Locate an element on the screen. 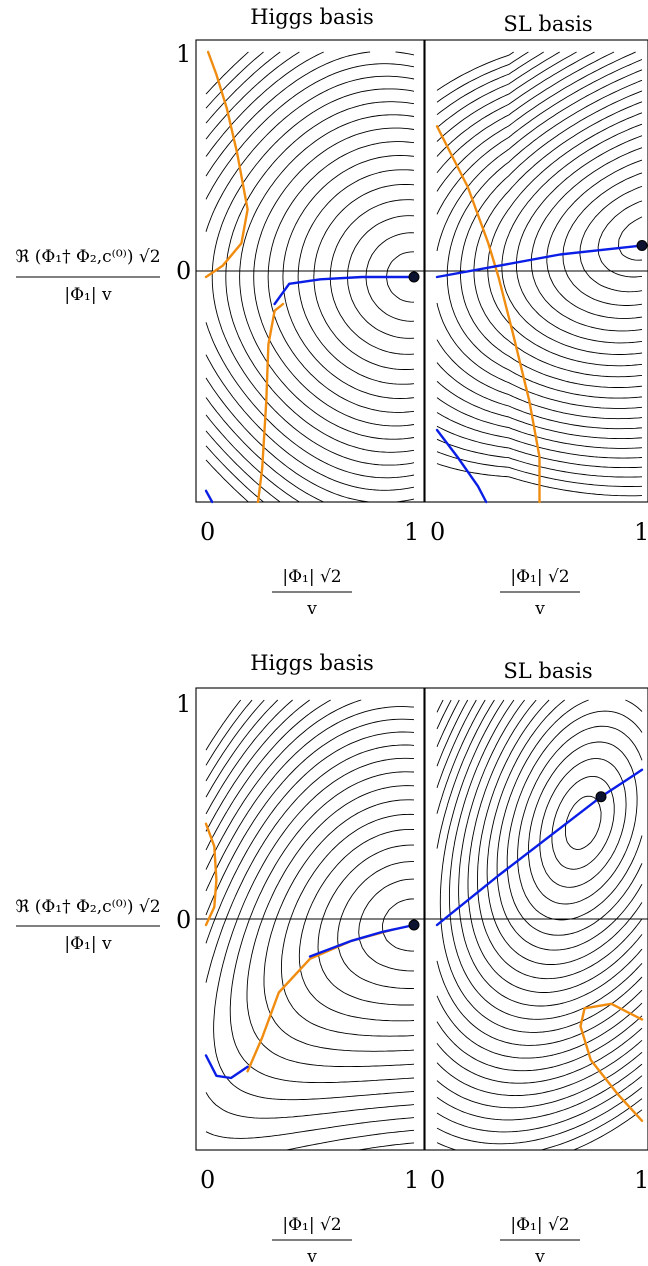 The height and width of the screenshot is (1266, 648). contour-lines-sl-bottom is located at coordinates (539, 924).